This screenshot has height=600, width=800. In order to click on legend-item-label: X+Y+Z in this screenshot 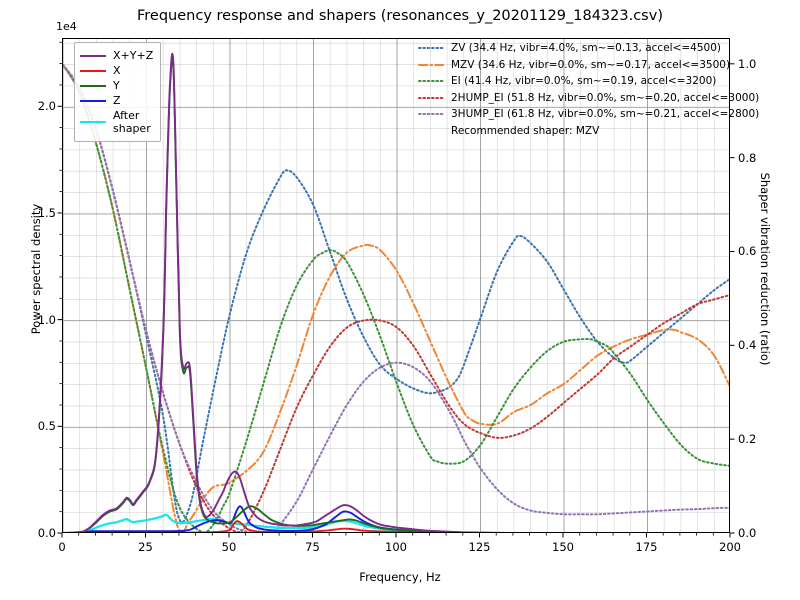, I will do `click(133, 55)`.